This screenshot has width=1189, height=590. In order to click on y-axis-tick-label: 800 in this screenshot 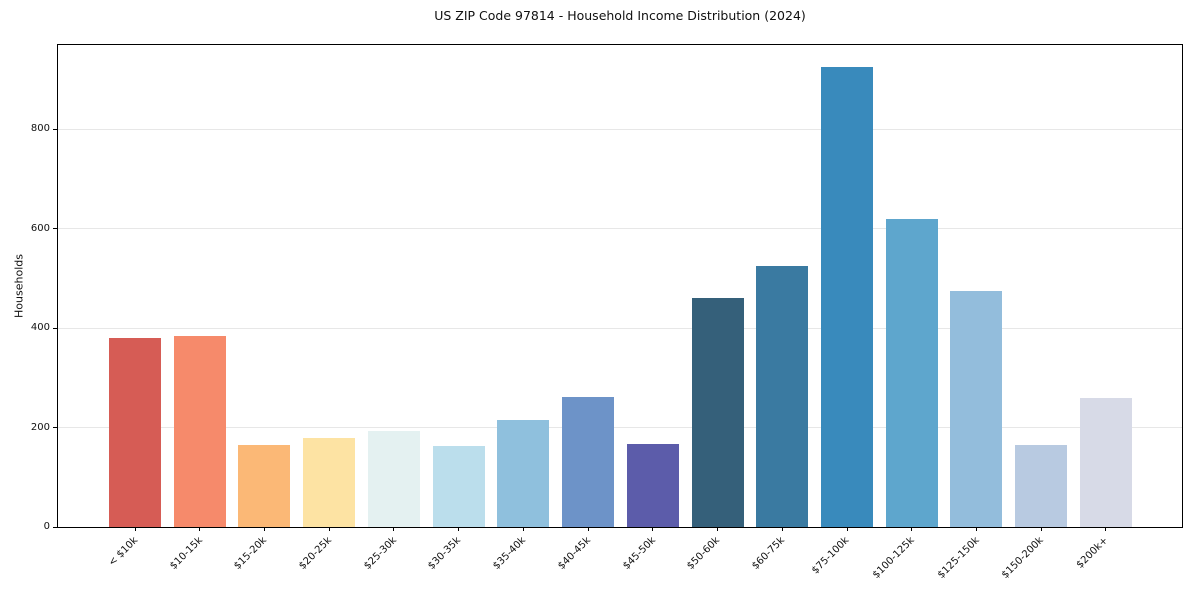, I will do `click(40, 129)`.